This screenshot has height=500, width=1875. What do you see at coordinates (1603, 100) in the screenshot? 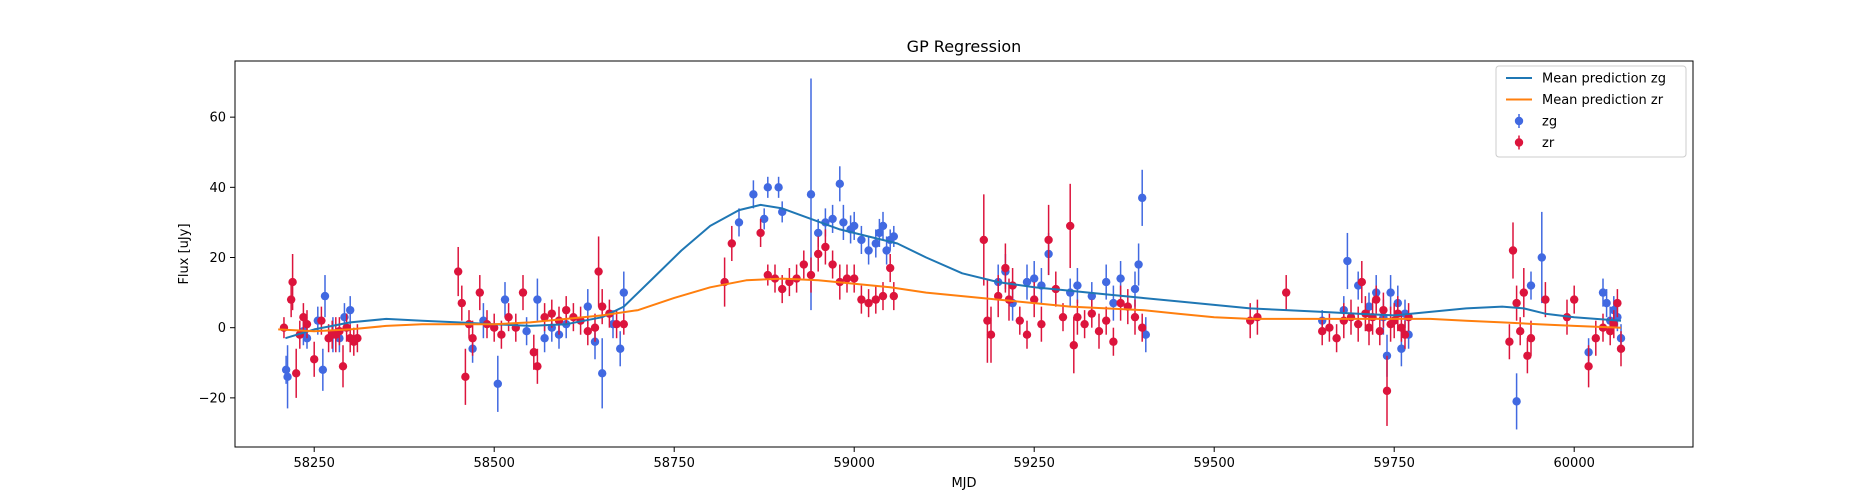
I see `legend-entry-label: Mean prediction zr` at bounding box center [1603, 100].